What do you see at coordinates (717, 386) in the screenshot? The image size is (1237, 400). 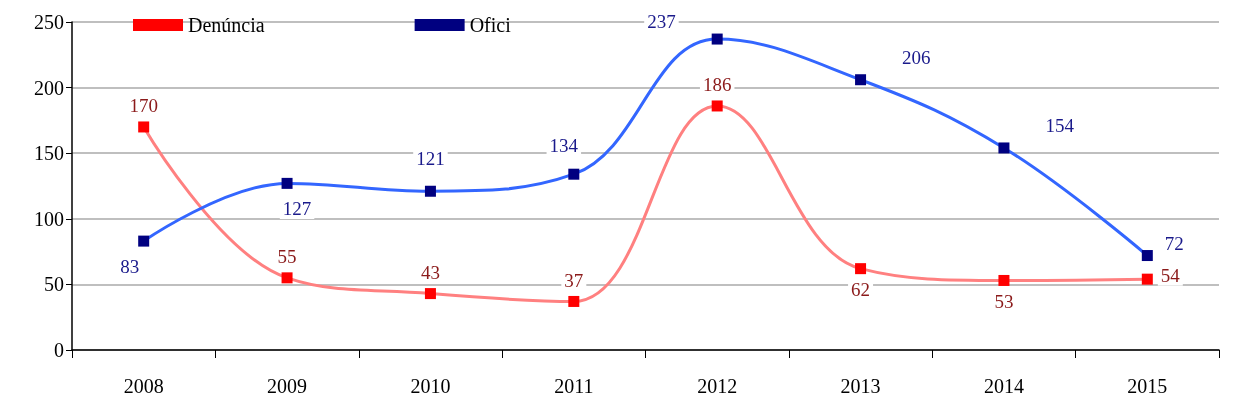 I see `x-tick-label: 2012` at bounding box center [717, 386].